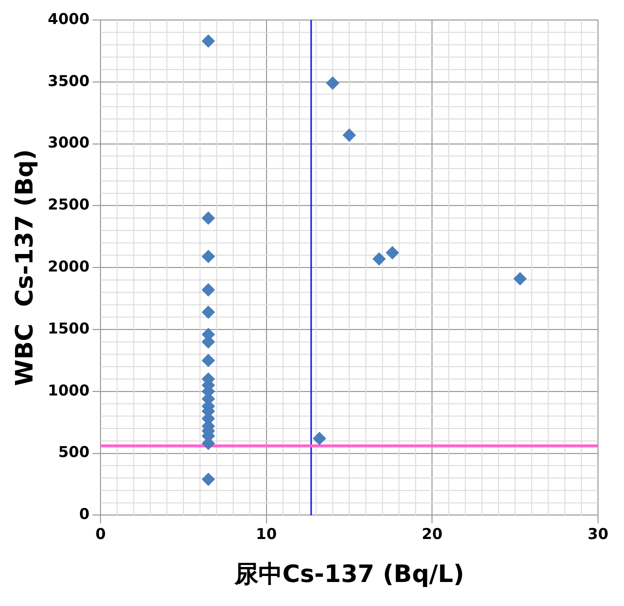  Describe the element at coordinates (69, 266) in the screenshot. I see `y-tick-label: 2000` at that location.